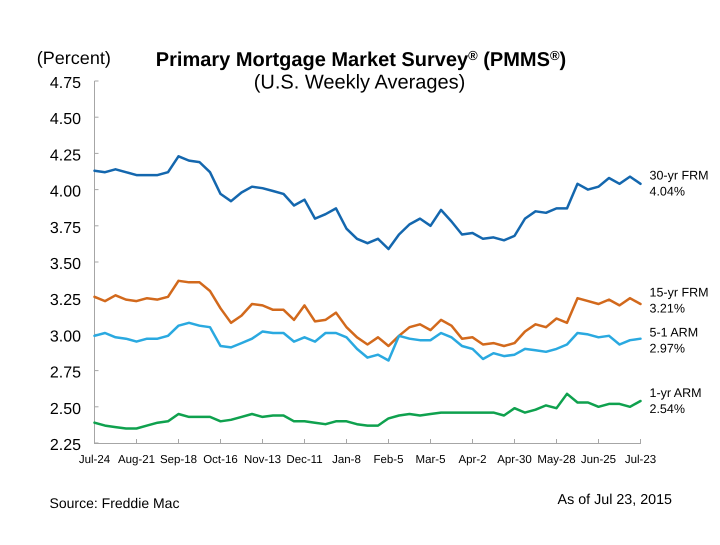  I want to click on svg-text: 3.00, so click(65, 336).